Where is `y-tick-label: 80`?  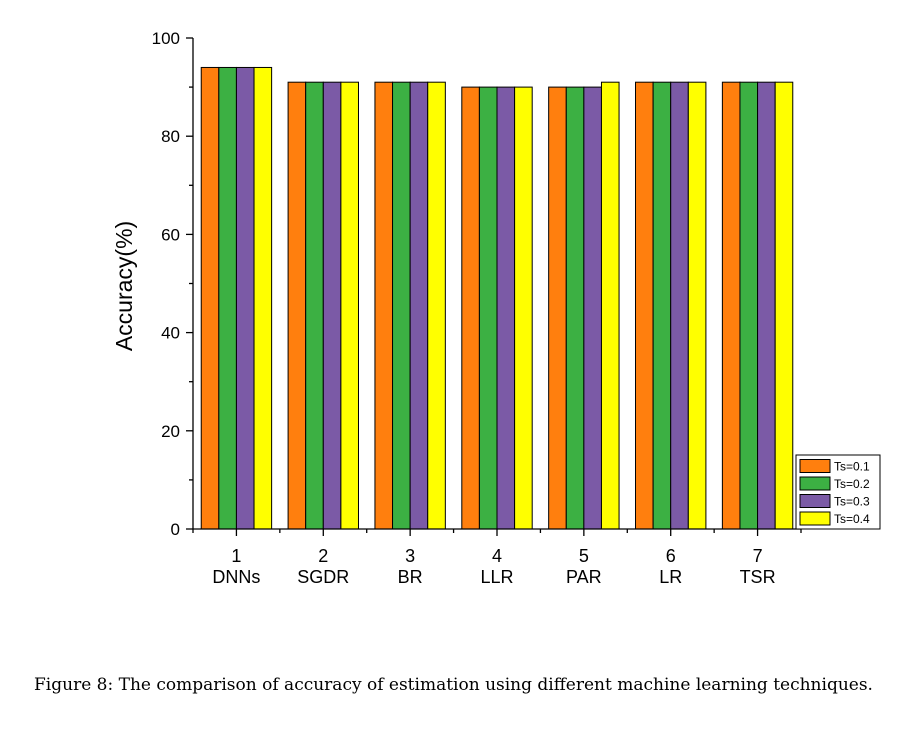
y-tick-label: 80 is located at coordinates (170, 136).